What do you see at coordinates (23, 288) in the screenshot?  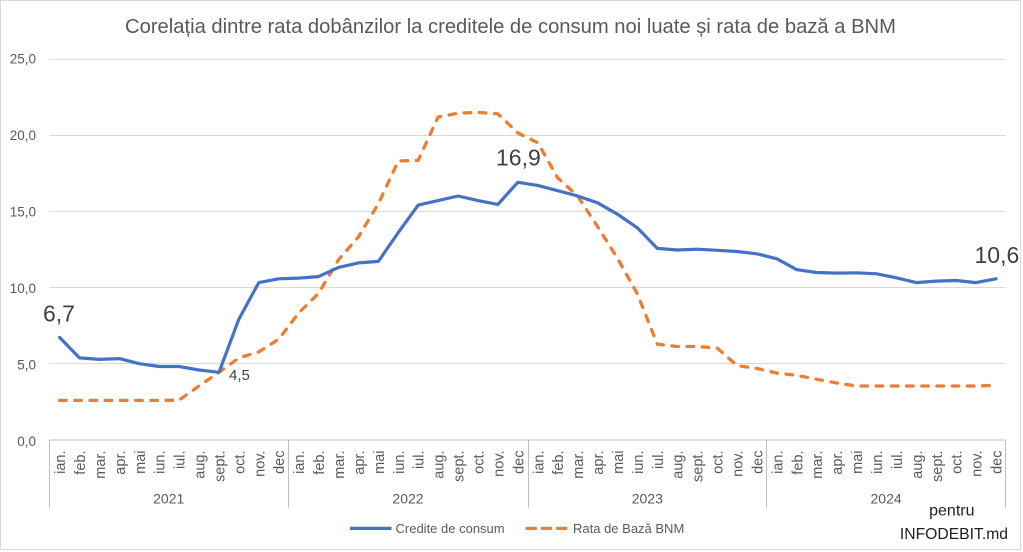 I see `svg-text: 10,0` at bounding box center [23, 288].